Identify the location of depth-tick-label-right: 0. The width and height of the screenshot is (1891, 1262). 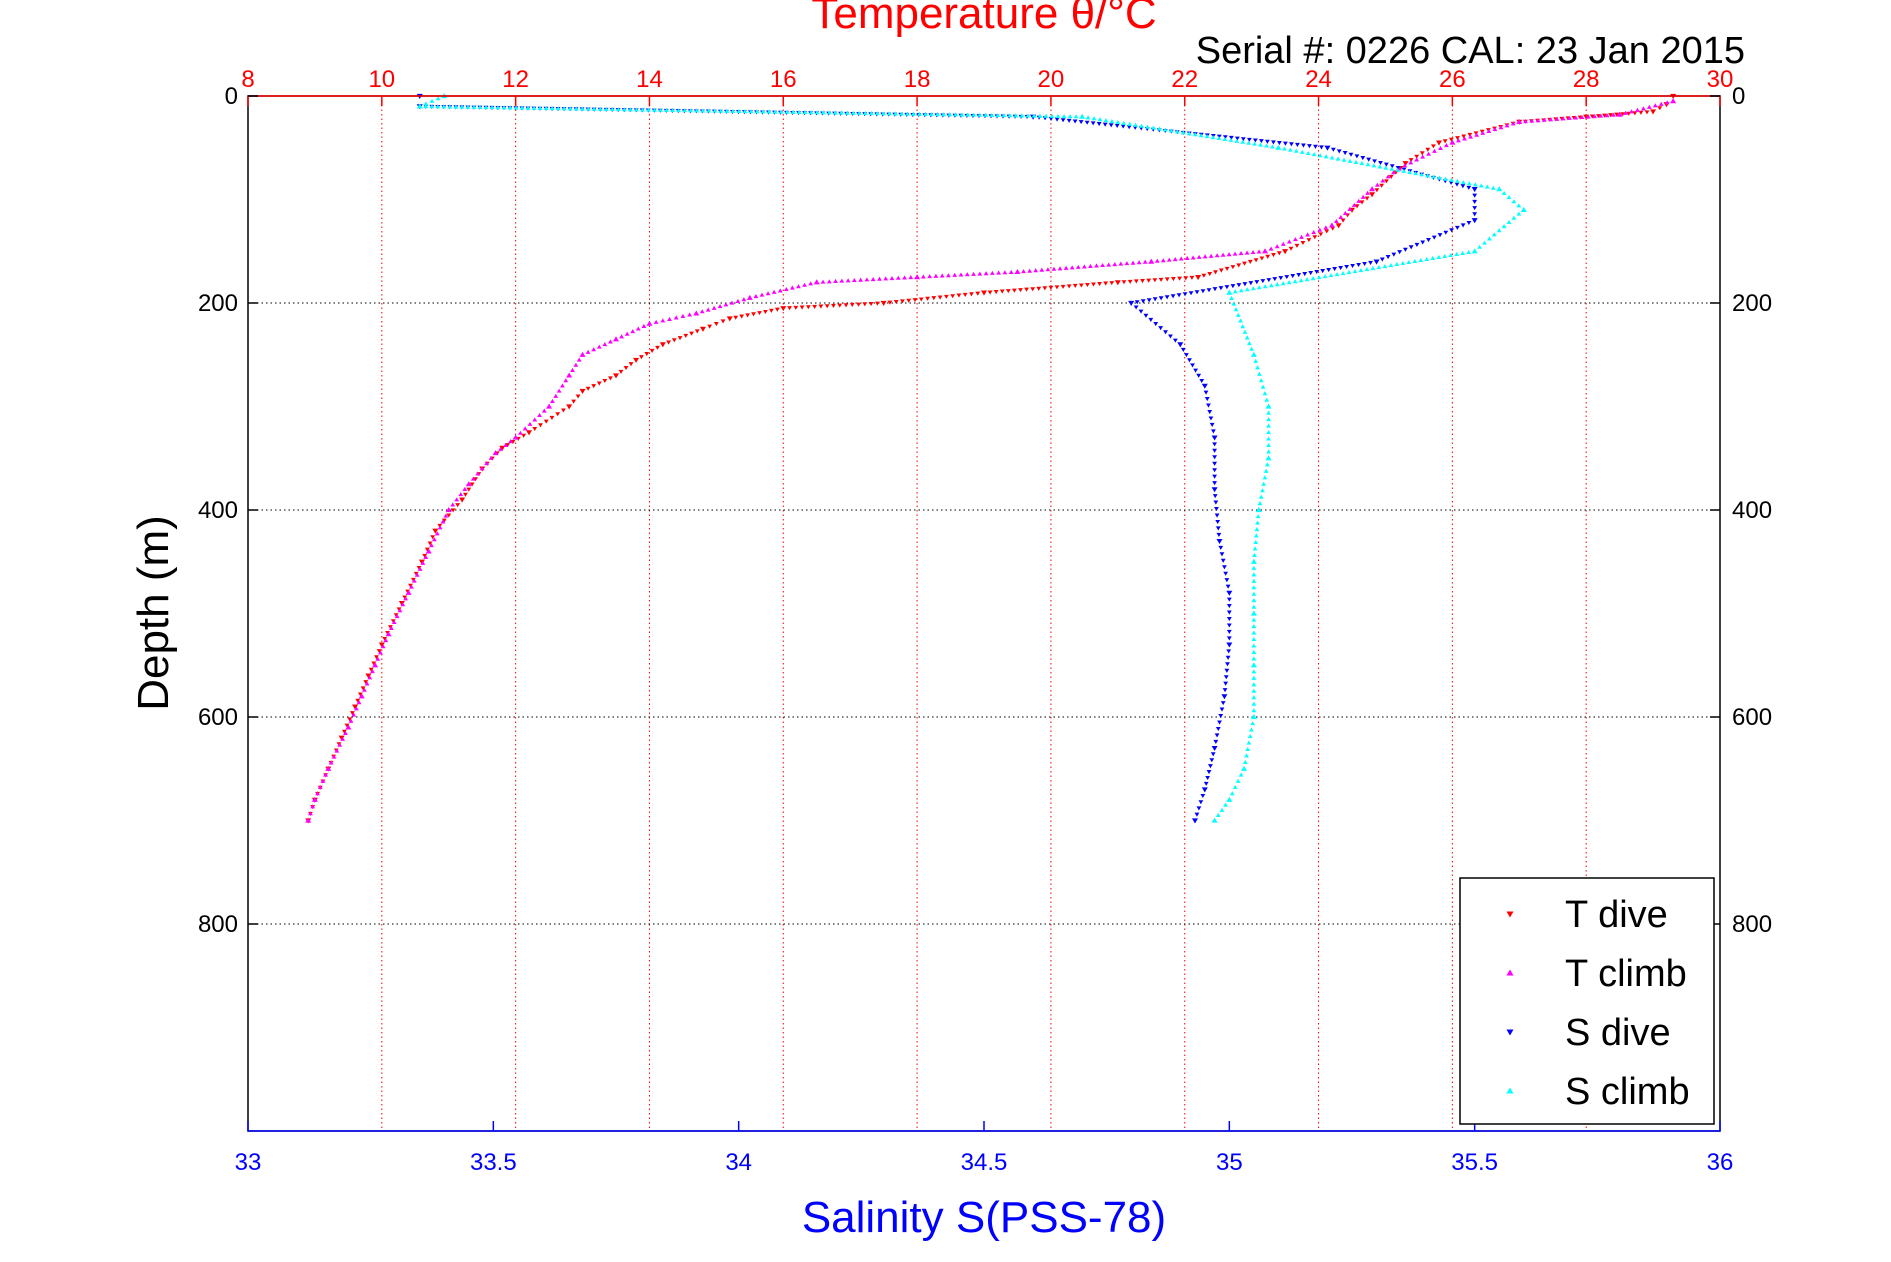
(1738, 96).